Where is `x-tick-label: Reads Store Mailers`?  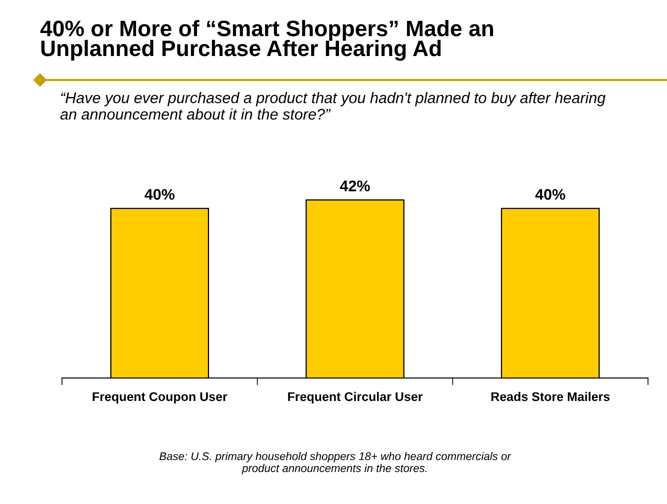 x-tick-label: Reads Store Mailers is located at coordinates (550, 397).